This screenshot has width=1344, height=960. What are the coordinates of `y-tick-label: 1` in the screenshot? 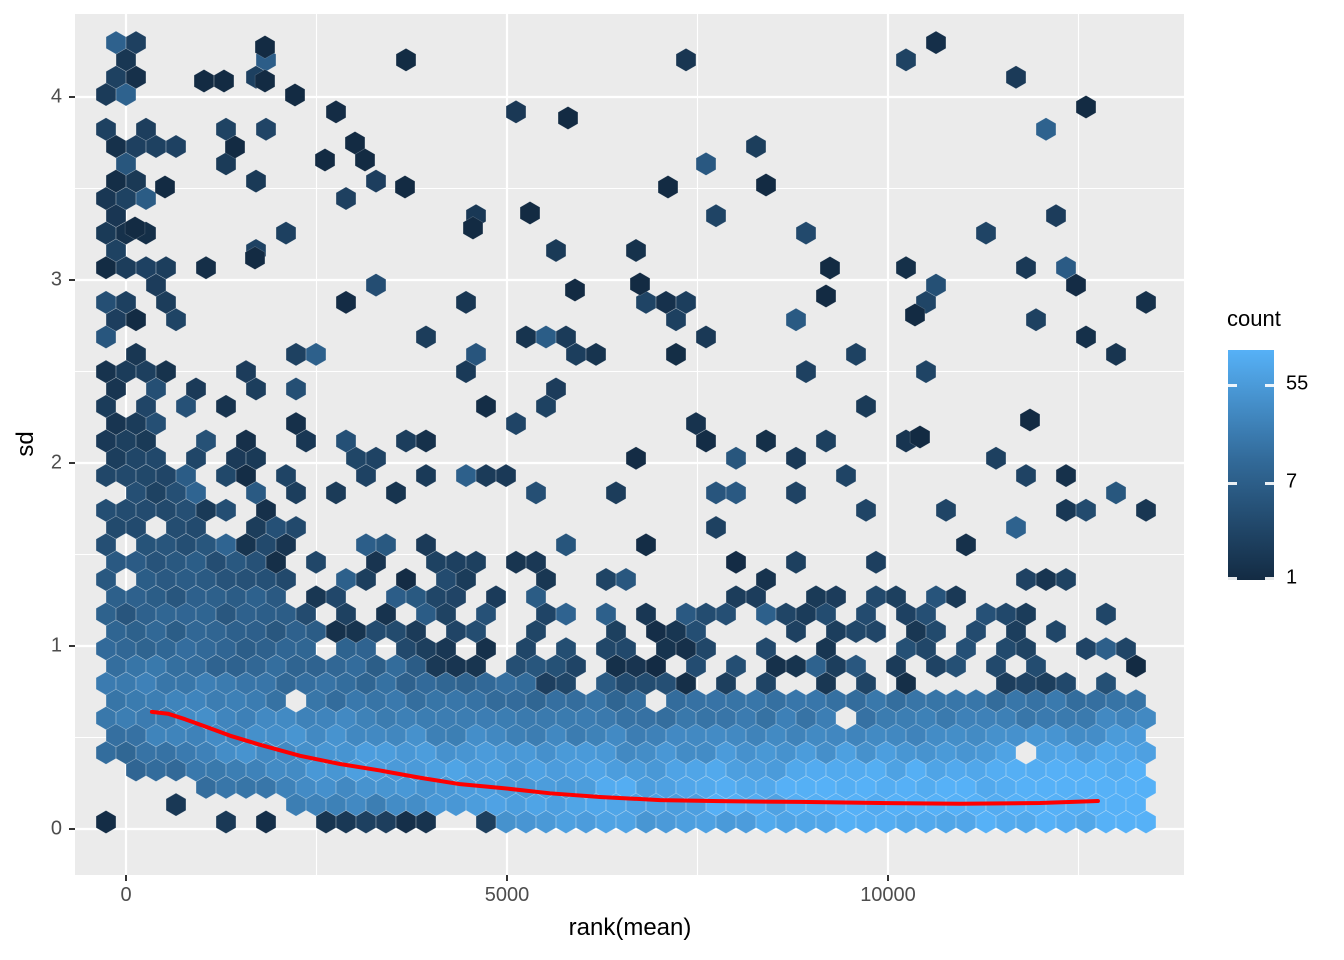 It's located at (56, 645).